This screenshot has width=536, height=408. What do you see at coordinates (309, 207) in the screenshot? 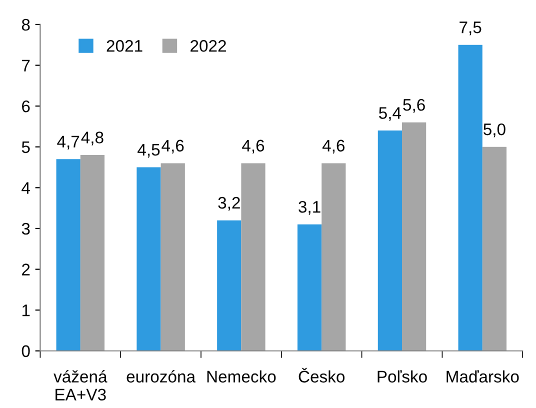
I see `data-label: 3,1` at bounding box center [309, 207].